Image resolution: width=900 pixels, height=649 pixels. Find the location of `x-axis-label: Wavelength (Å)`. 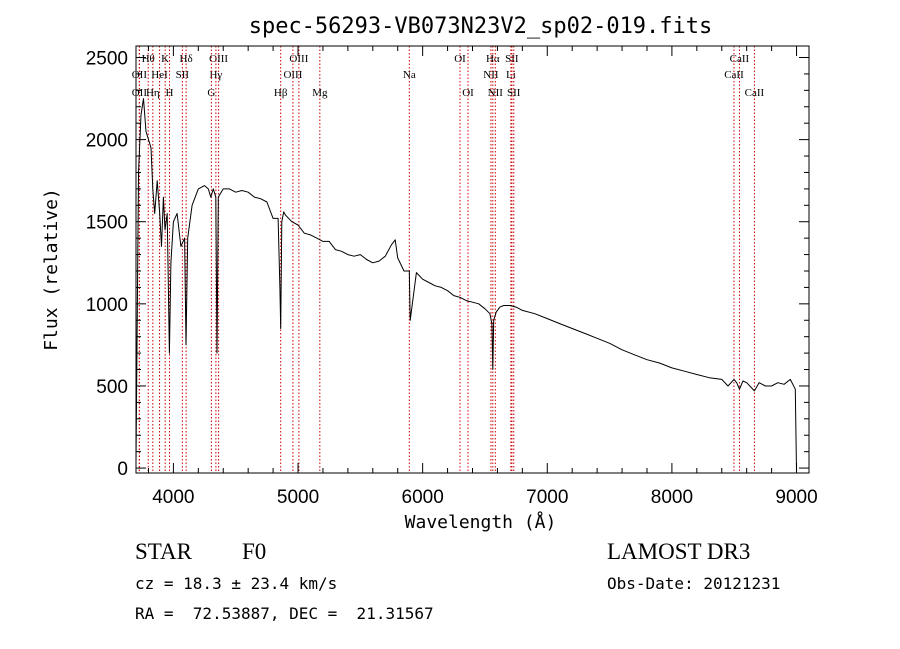

x-axis-label: Wavelength (Å) is located at coordinates (481, 522).